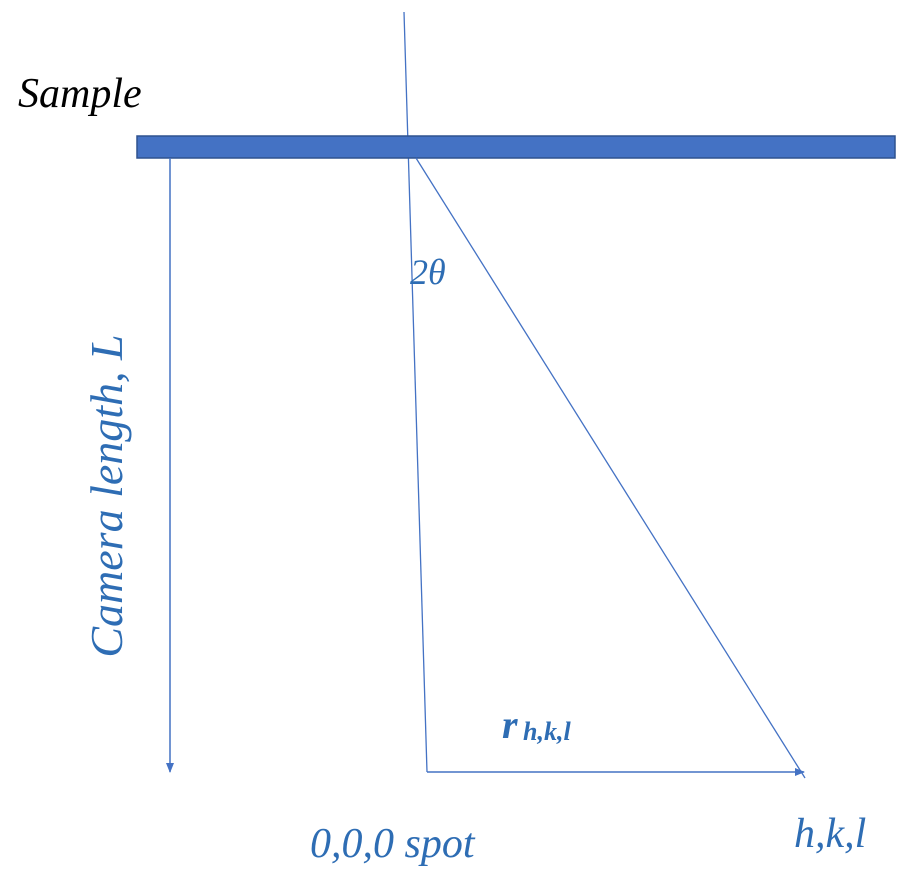 The height and width of the screenshot is (878, 904). What do you see at coordinates (393, 844) in the screenshot?
I see `origin-spot-label: 0,0,0 spot` at bounding box center [393, 844].